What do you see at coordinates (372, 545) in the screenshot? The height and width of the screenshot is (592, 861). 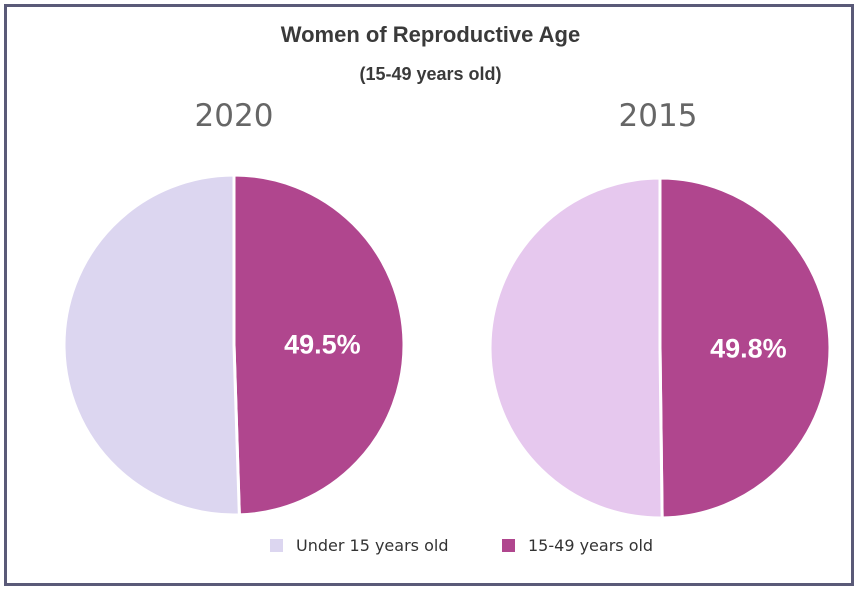 I see `legend-label-under-15: Under 15 years old` at bounding box center [372, 545].